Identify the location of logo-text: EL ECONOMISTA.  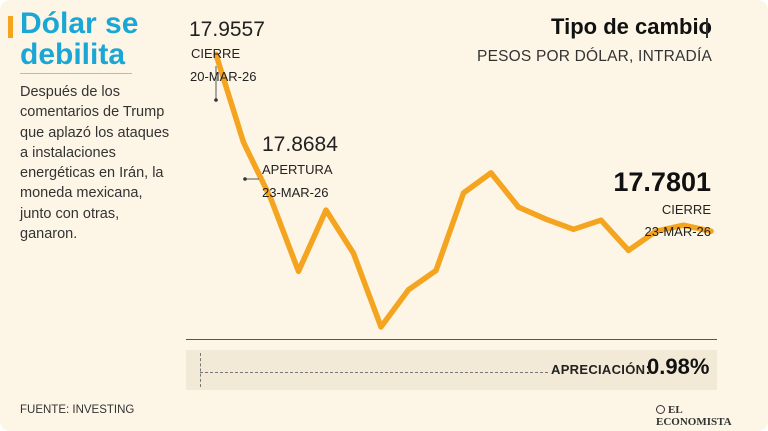
(694, 416).